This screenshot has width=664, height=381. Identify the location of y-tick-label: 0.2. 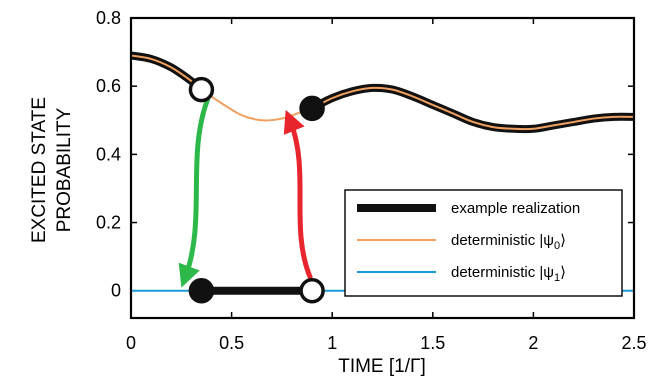
(108, 223).